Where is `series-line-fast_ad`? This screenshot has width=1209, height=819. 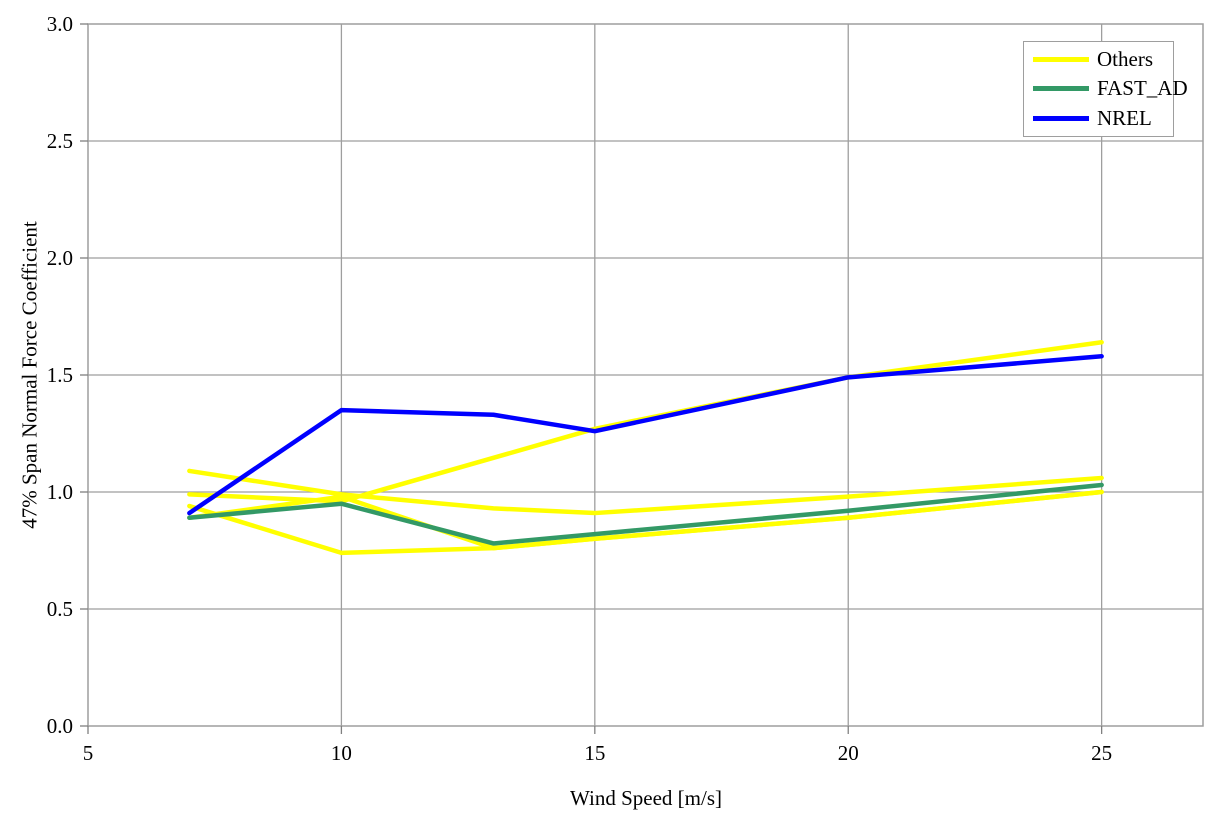 series-line-fast_ad is located at coordinates (645, 514).